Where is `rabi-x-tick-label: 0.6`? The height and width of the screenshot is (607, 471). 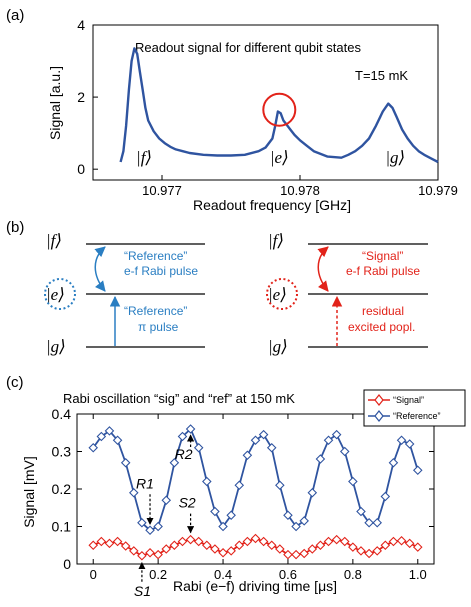 rabi-x-tick-label: 0.6 is located at coordinates (288, 574).